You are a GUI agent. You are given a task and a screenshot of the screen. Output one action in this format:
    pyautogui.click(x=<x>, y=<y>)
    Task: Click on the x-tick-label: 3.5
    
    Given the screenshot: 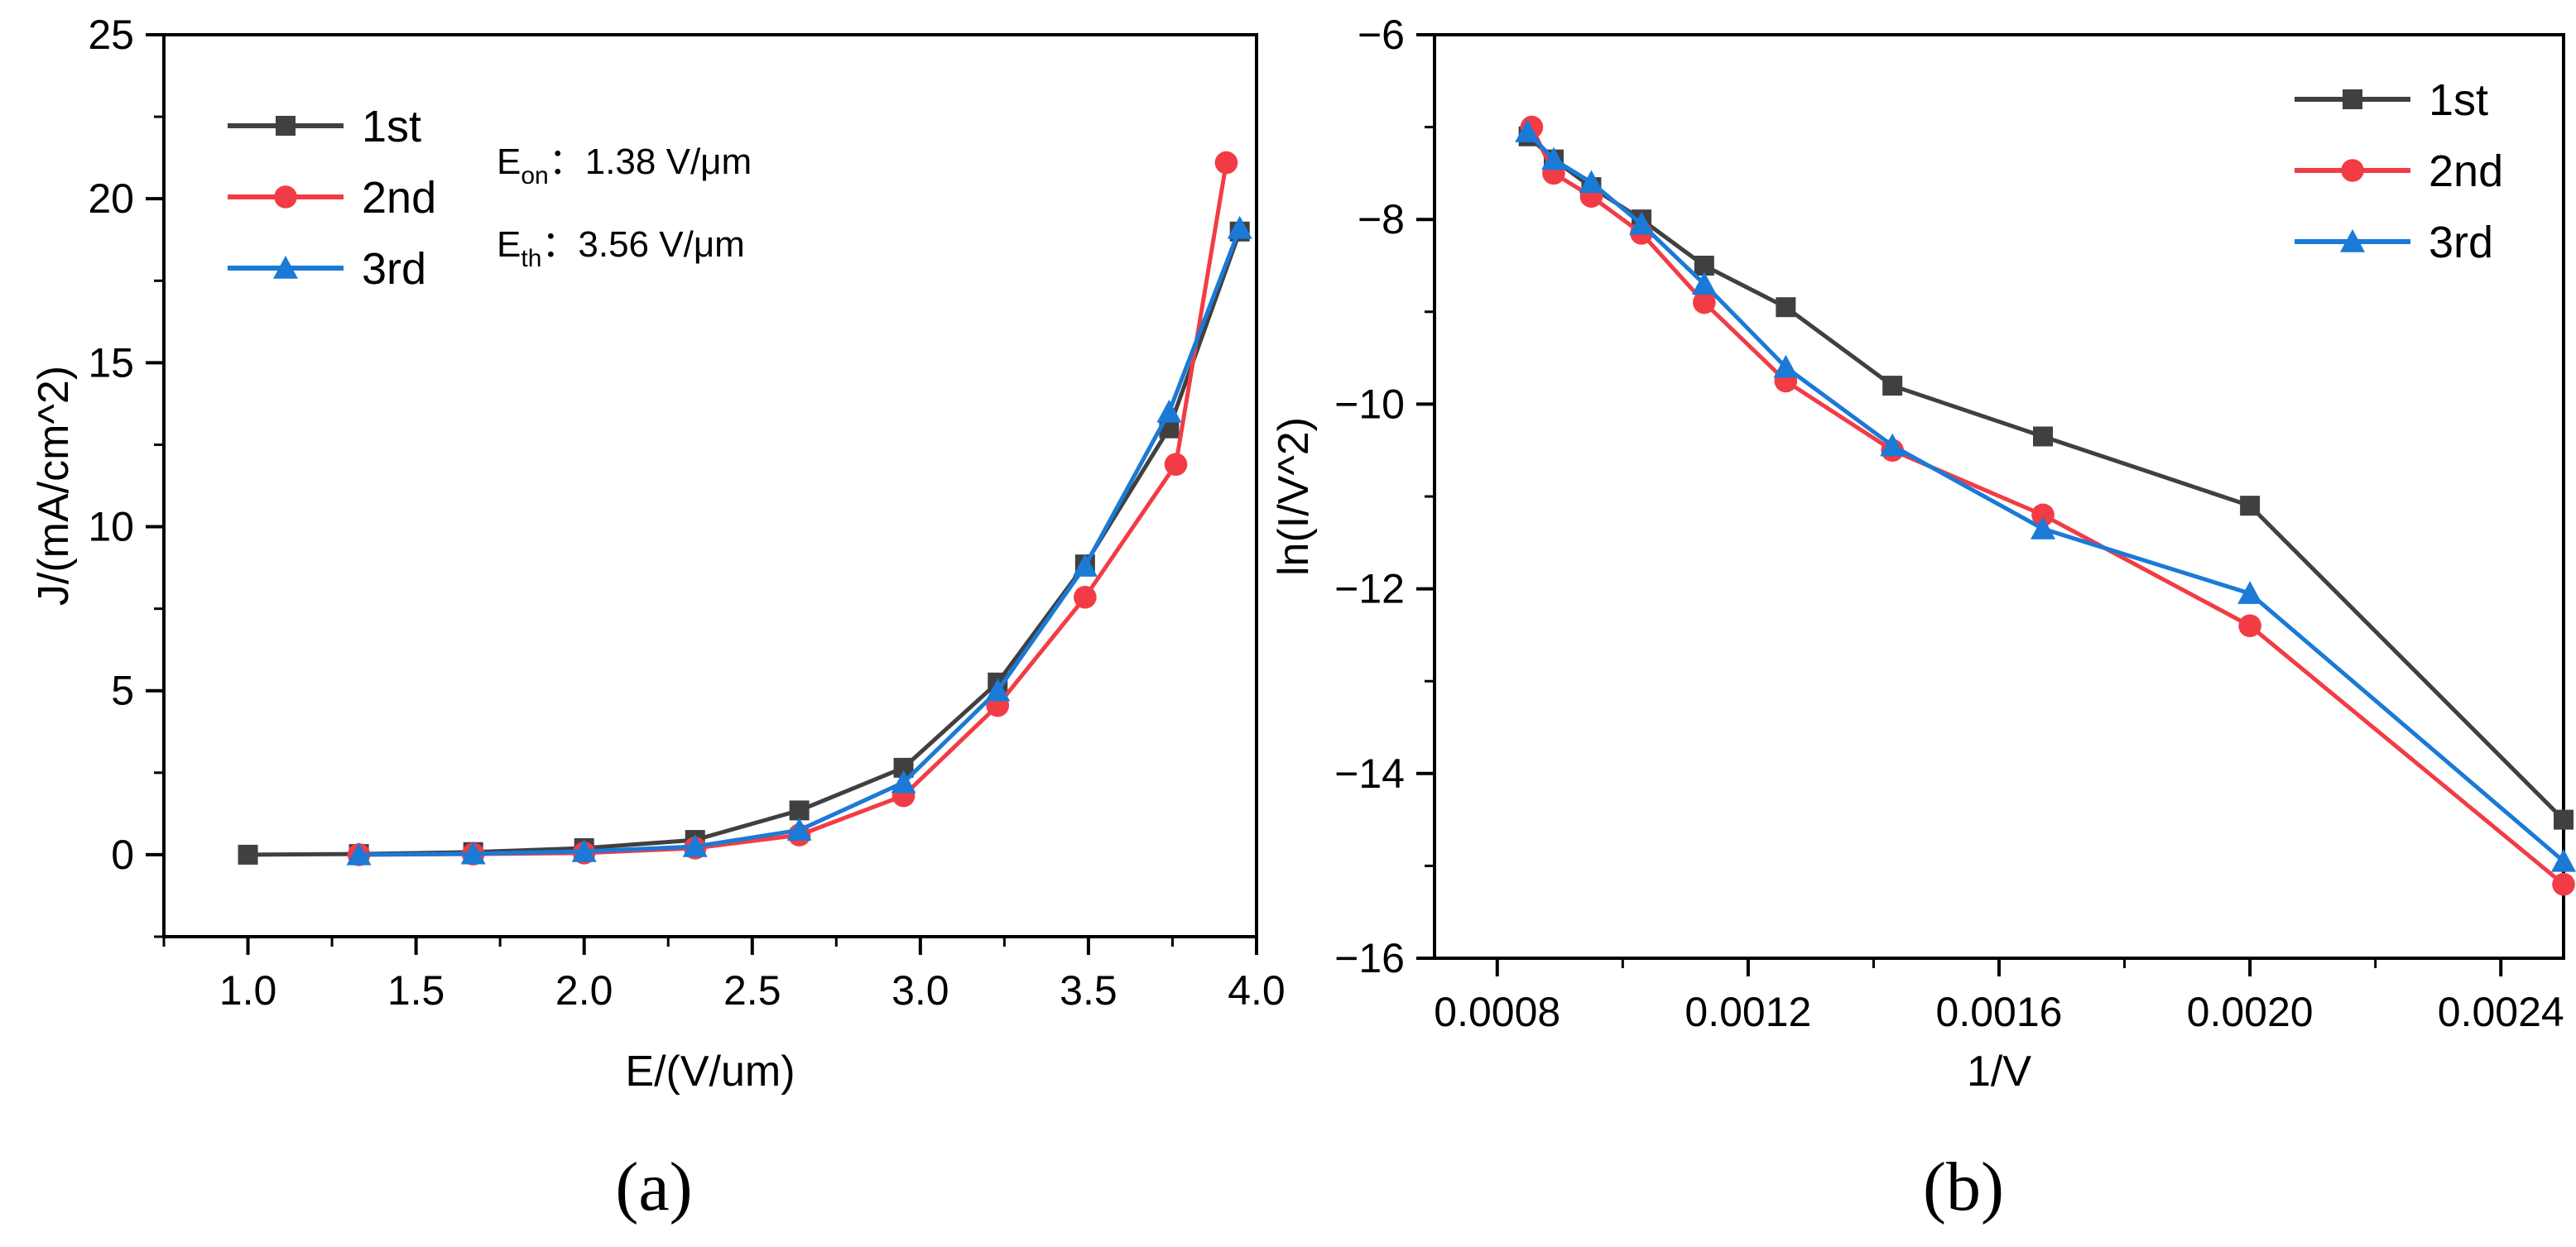 What is the action you would take?
    pyautogui.click(x=1088, y=990)
    